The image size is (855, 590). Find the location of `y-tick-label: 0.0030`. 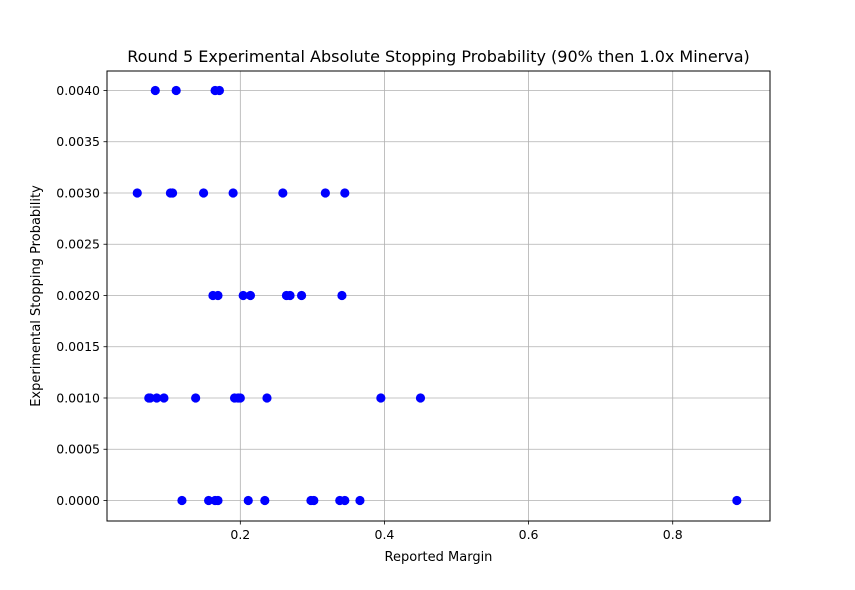

y-tick-label: 0.0030 is located at coordinates (78, 192).